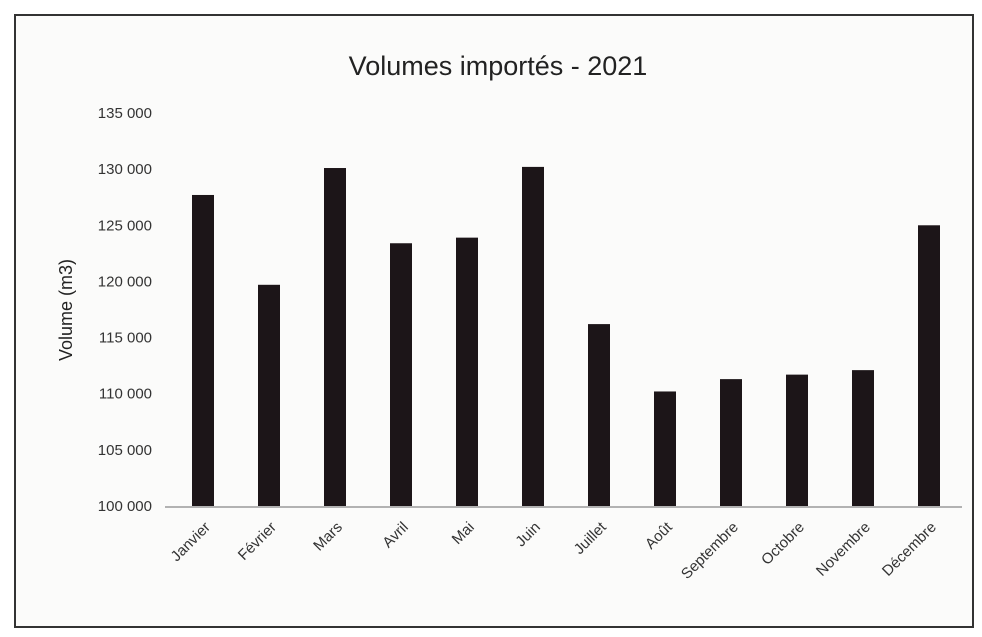 This screenshot has width=982, height=637. Describe the element at coordinates (783, 544) in the screenshot. I see `x-tick-label: Octobre` at that location.